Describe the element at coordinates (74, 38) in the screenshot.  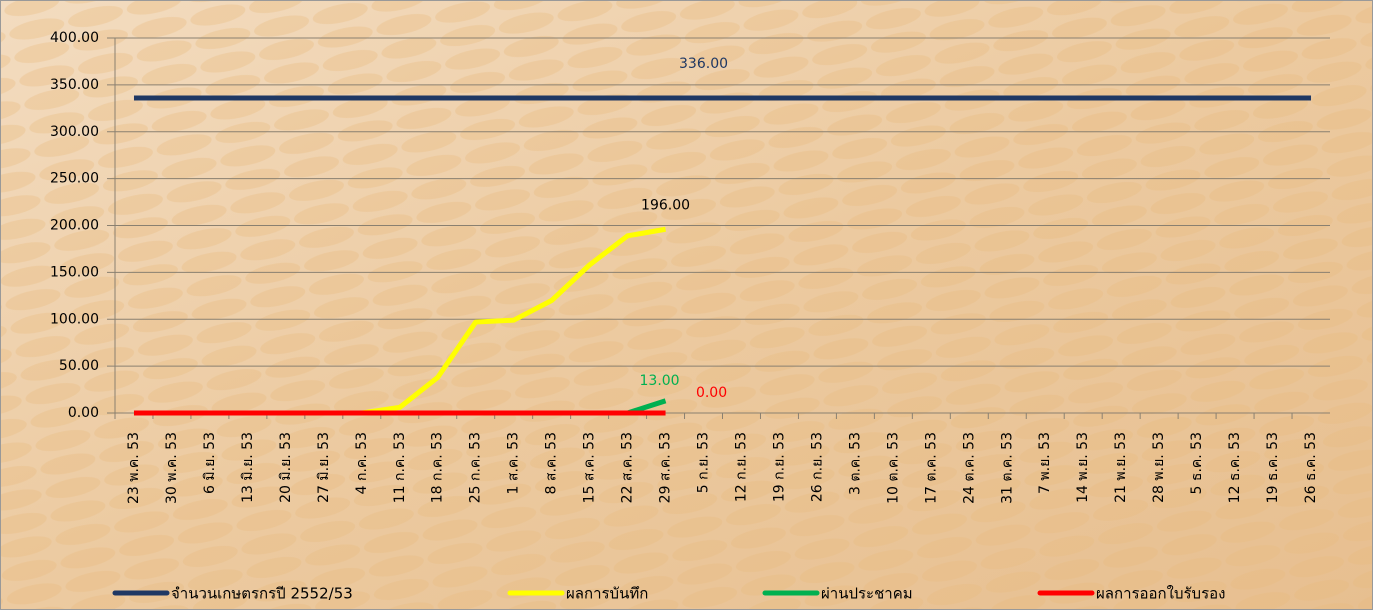
I see `y-tick-label: 400.00` at that location.